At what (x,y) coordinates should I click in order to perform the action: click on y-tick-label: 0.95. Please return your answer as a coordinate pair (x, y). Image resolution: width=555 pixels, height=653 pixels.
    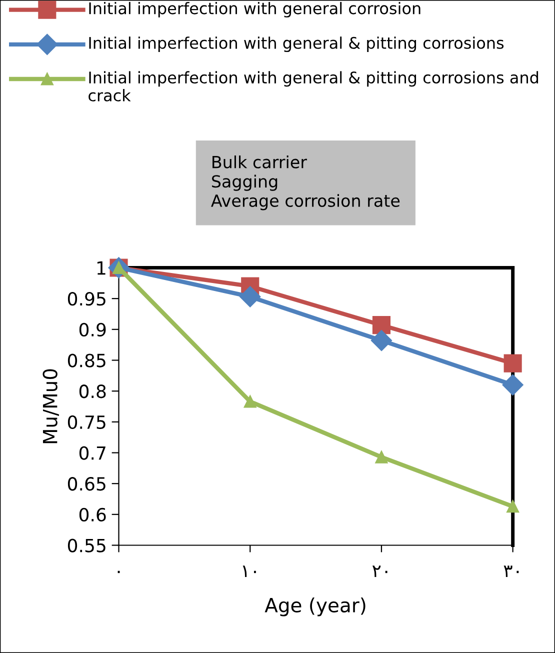
    Looking at the image, I should click on (87, 299).